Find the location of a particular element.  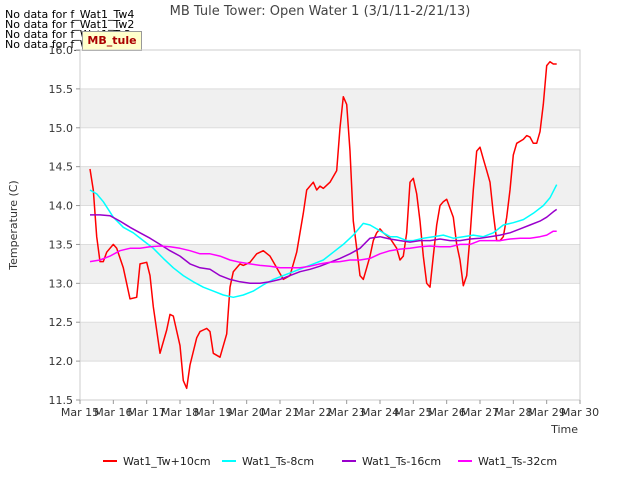

y-tick-label: 14.0 is located at coordinates (61, 206).